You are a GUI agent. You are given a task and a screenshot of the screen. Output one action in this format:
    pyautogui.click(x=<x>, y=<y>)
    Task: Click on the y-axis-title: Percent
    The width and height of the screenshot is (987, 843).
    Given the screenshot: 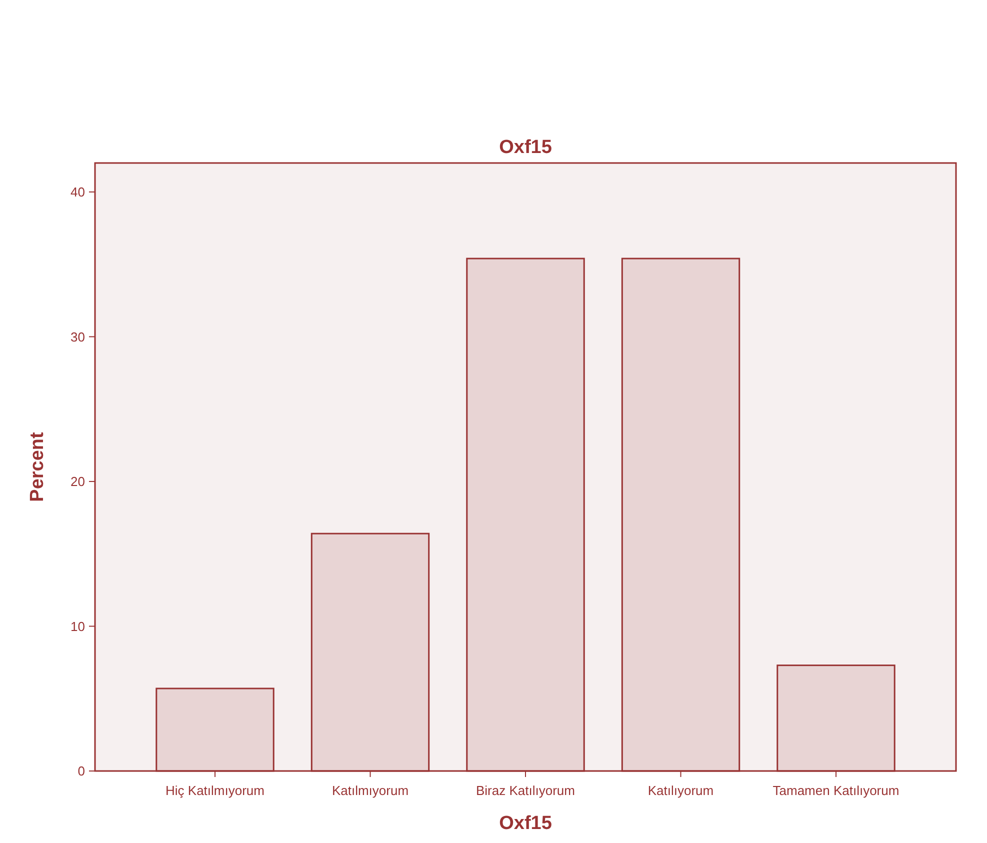 What is the action you would take?
    pyautogui.click(x=37, y=466)
    